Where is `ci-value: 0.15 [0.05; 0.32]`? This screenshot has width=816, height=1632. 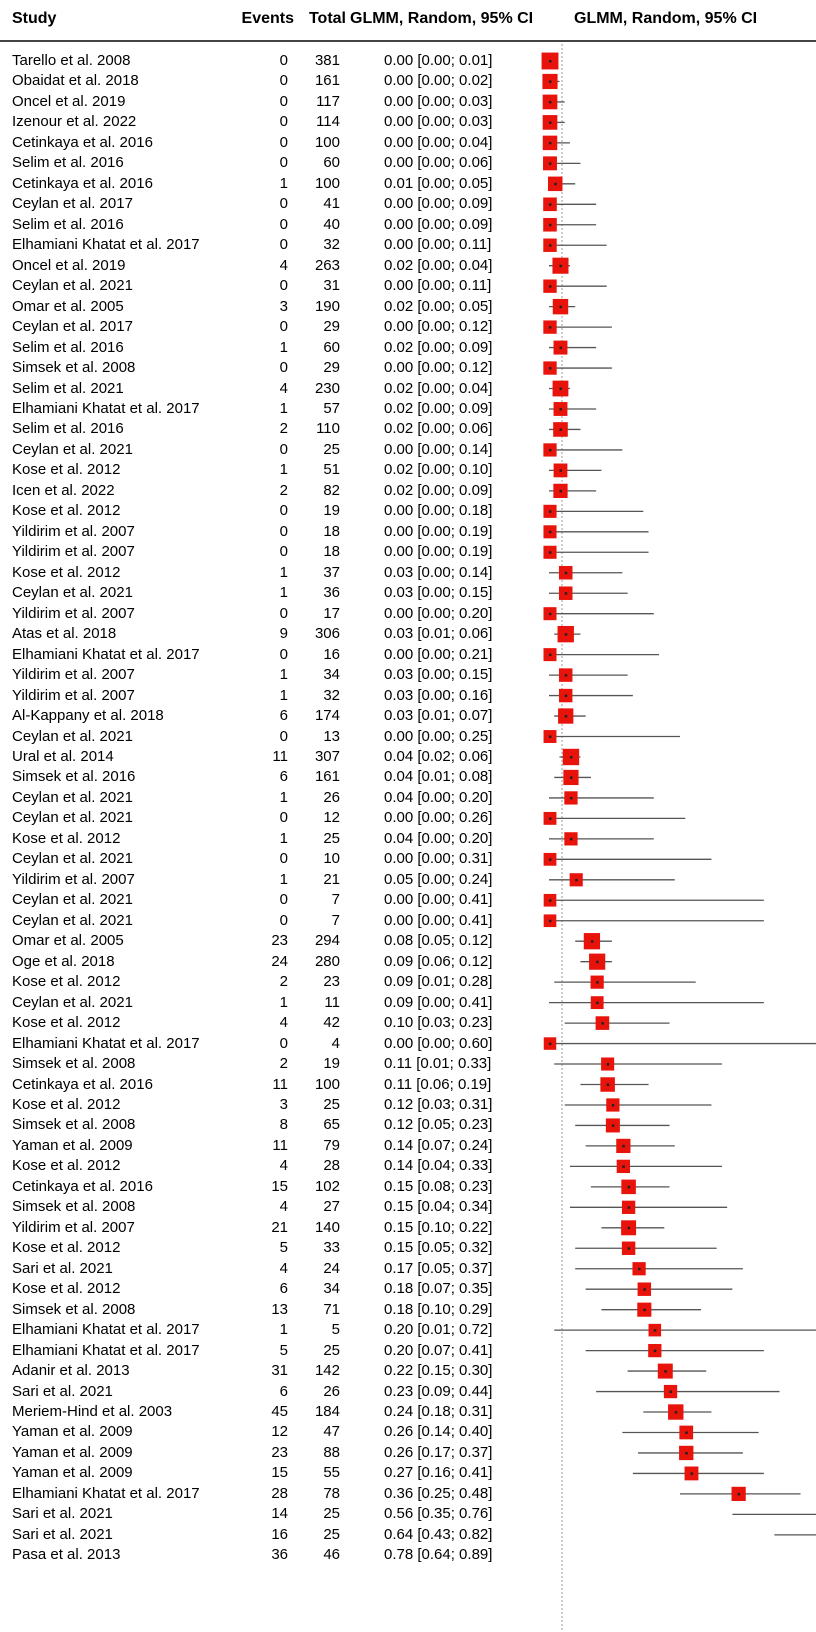 ci-value: 0.15 [0.05; 0.32] is located at coordinates (438, 1248).